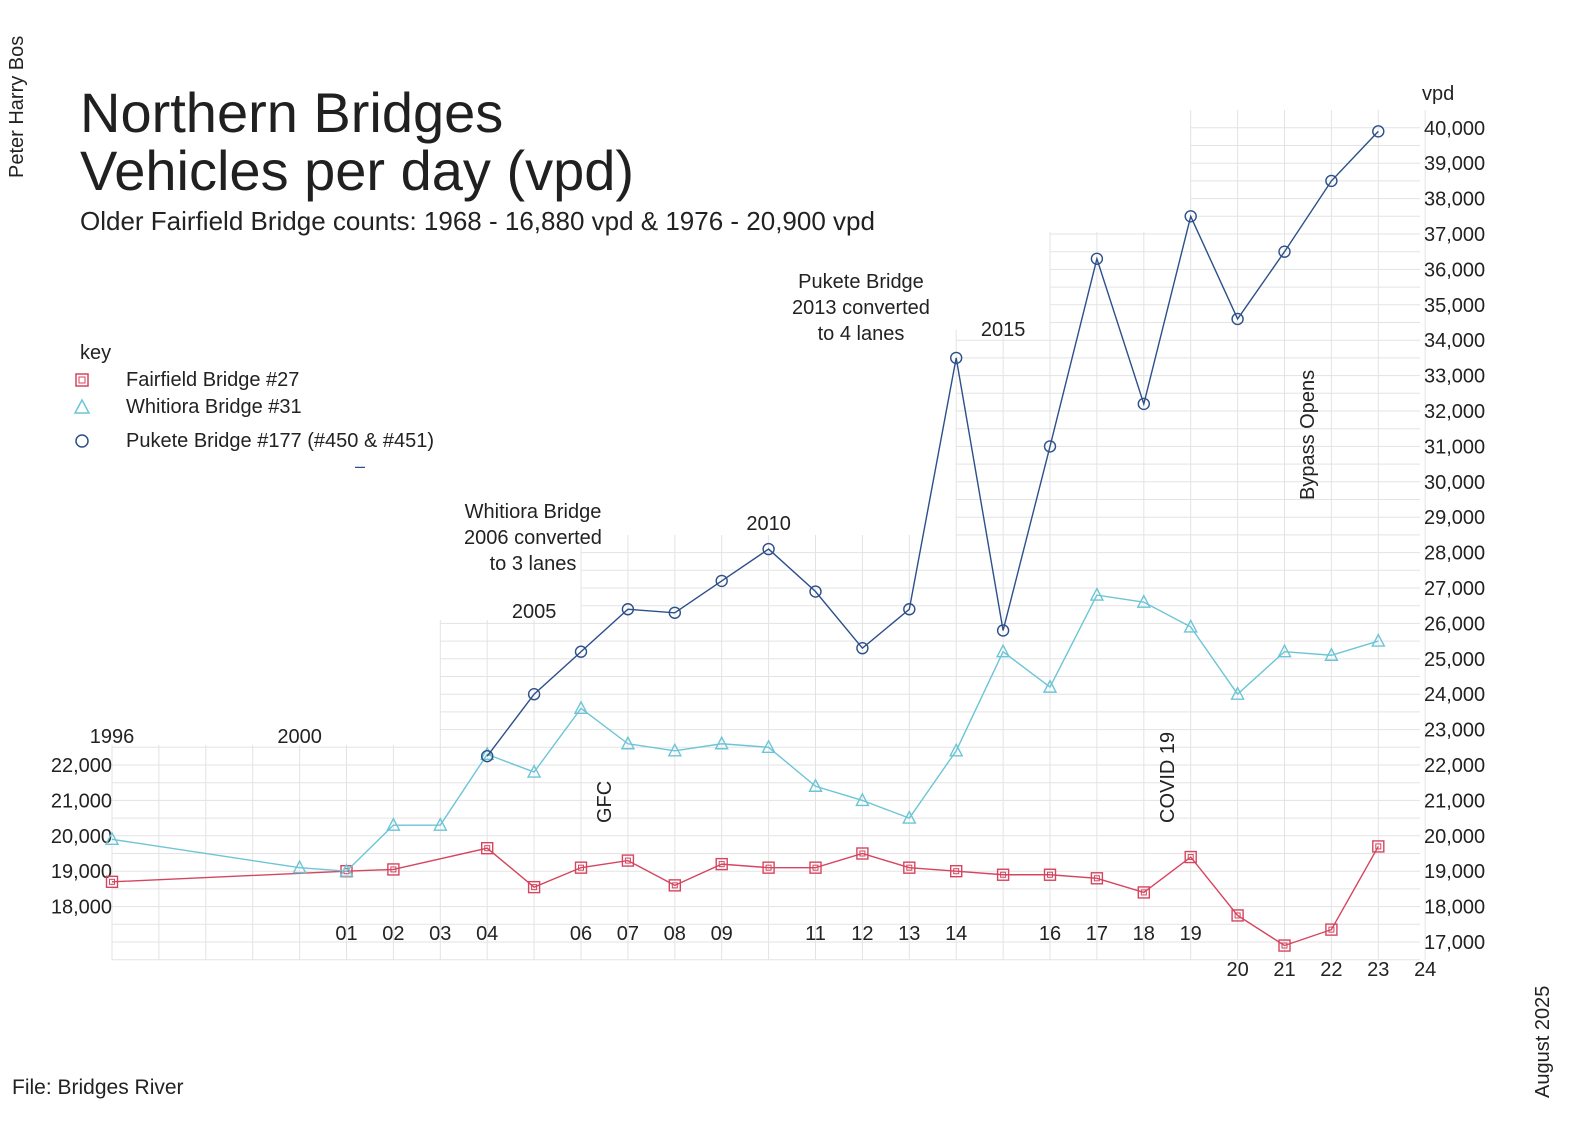  Describe the element at coordinates (82, 406) in the screenshot. I see `triangle-marker-icon` at that location.